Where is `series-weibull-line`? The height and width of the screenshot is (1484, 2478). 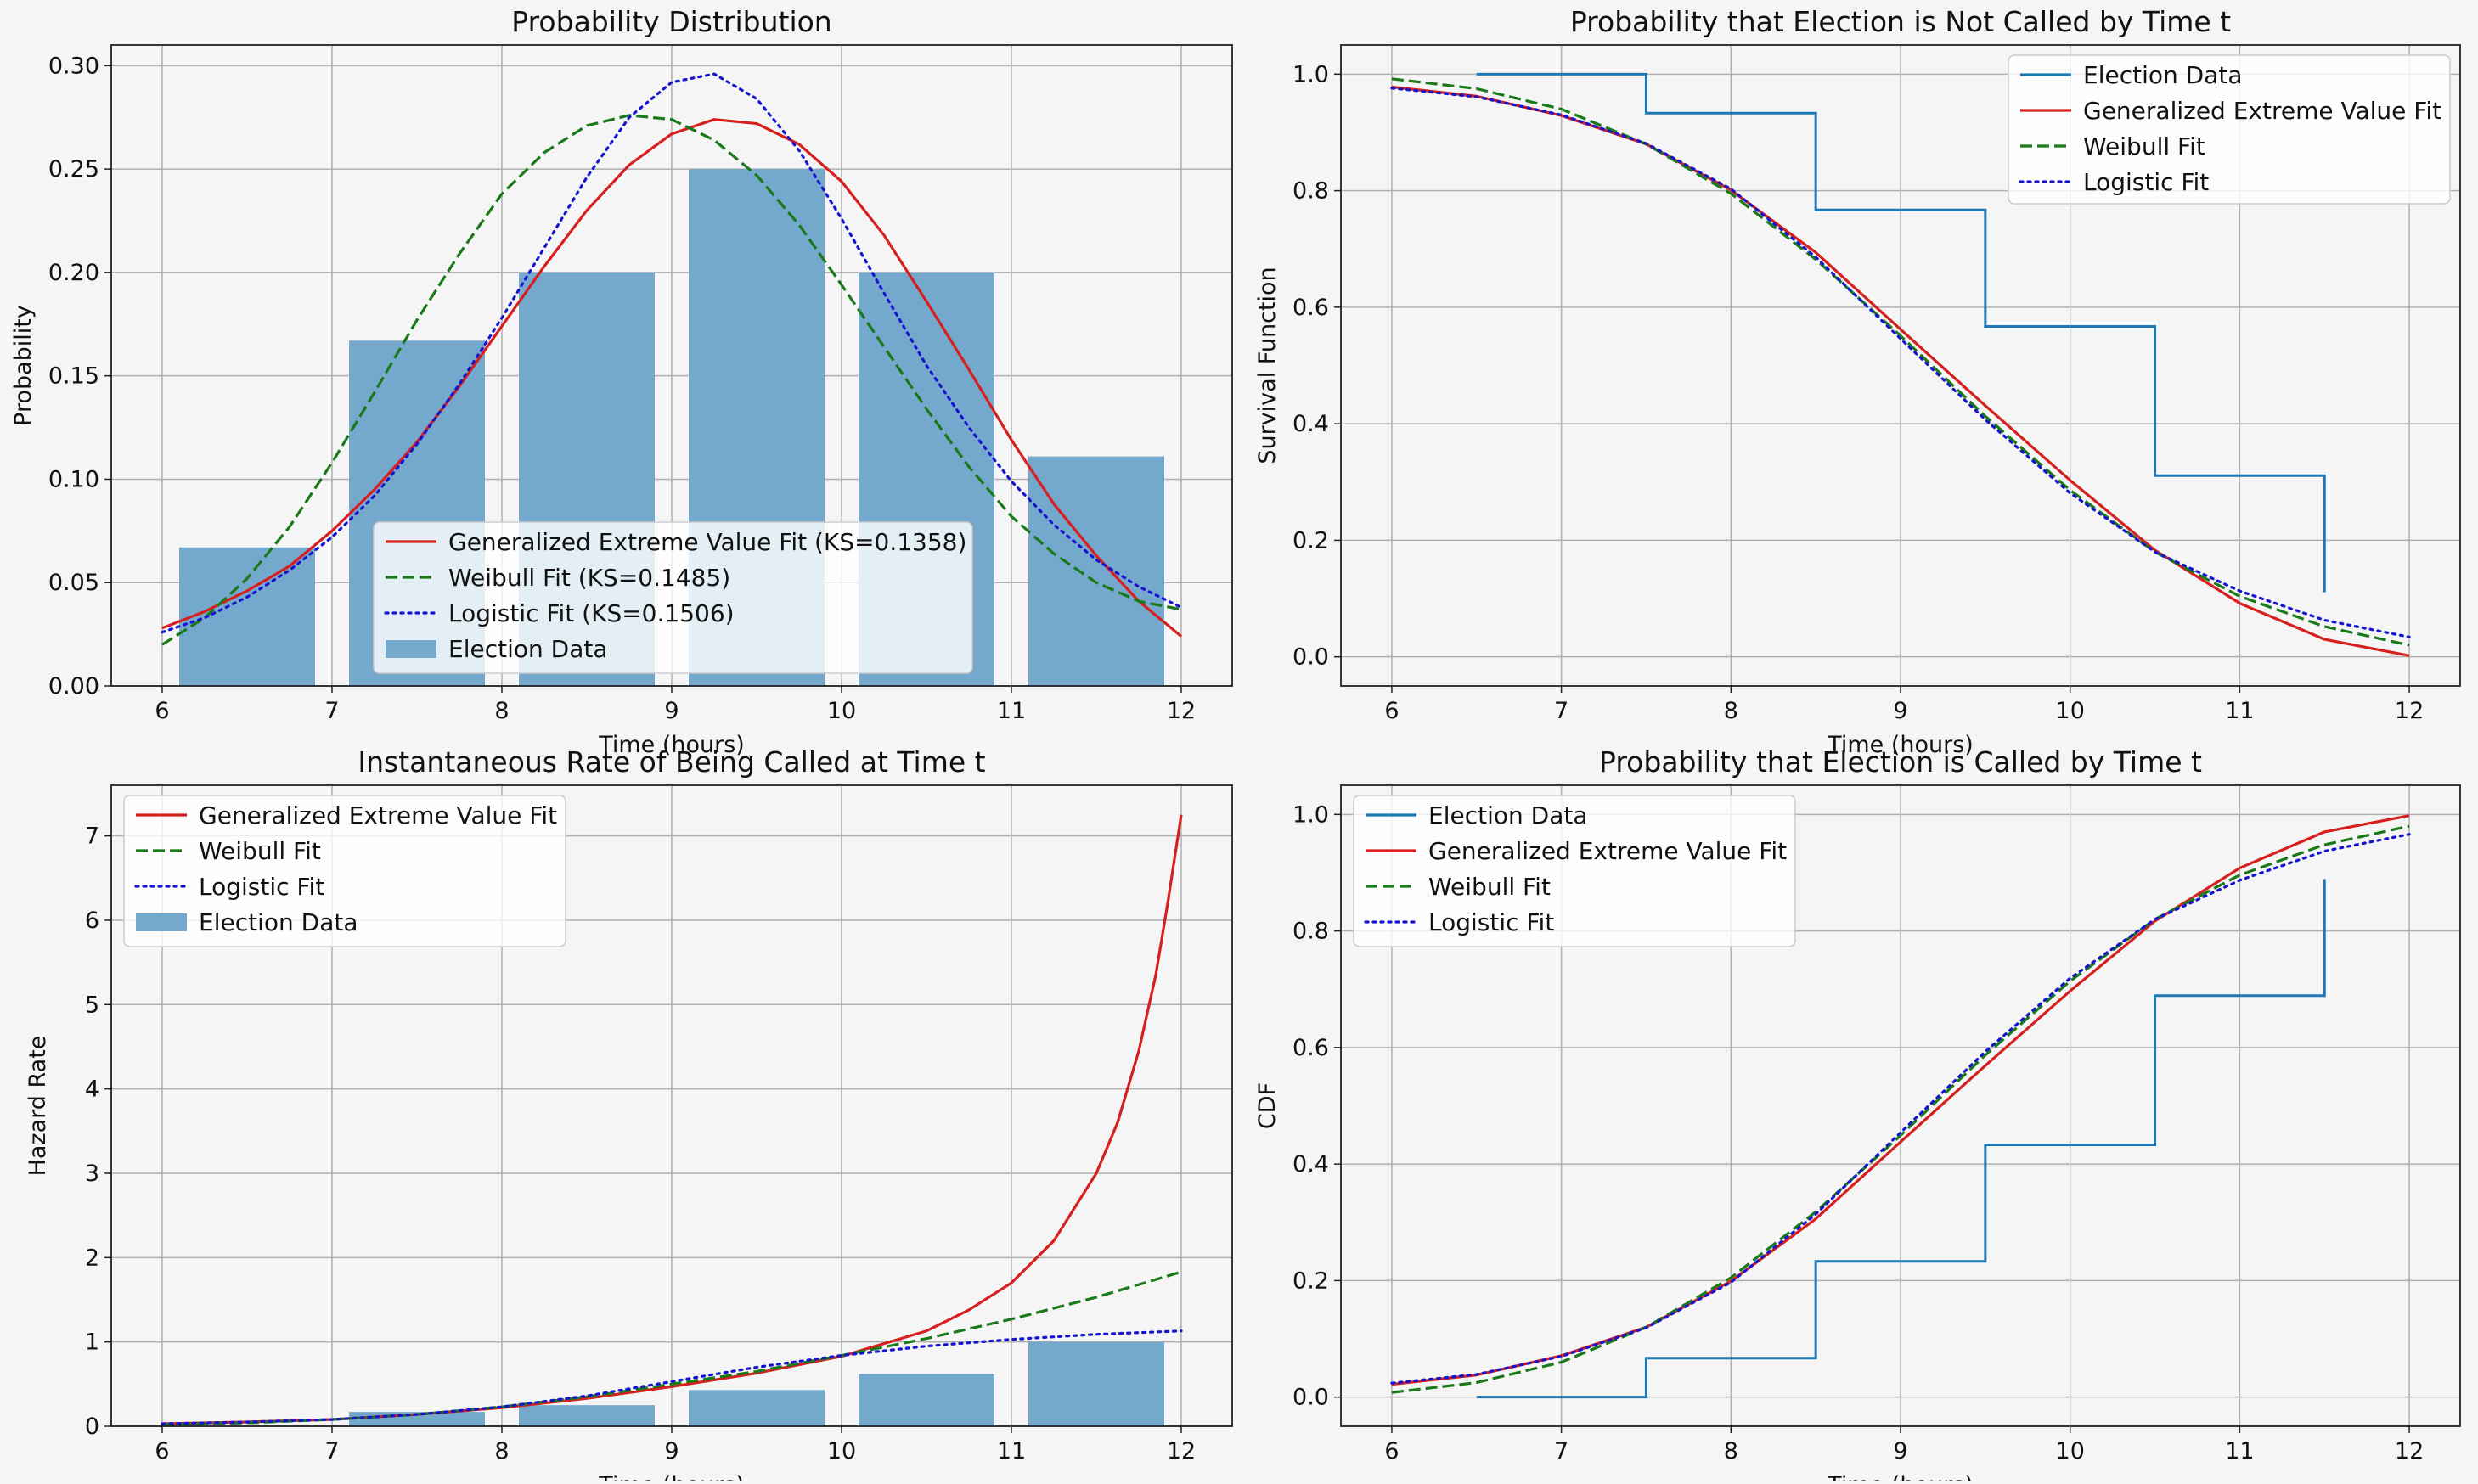
series-weibull-line is located at coordinates (672, 380).